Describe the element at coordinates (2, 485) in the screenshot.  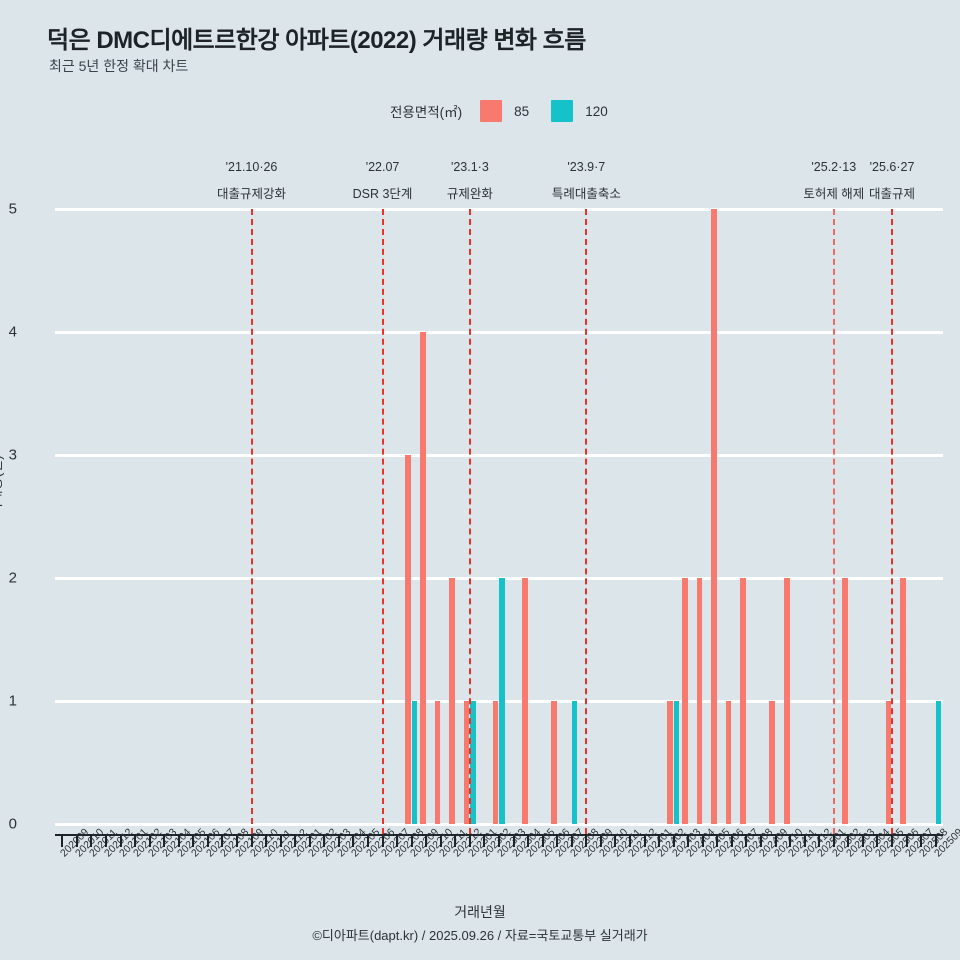
I see `y-axis-label: 거래량(건)` at that location.